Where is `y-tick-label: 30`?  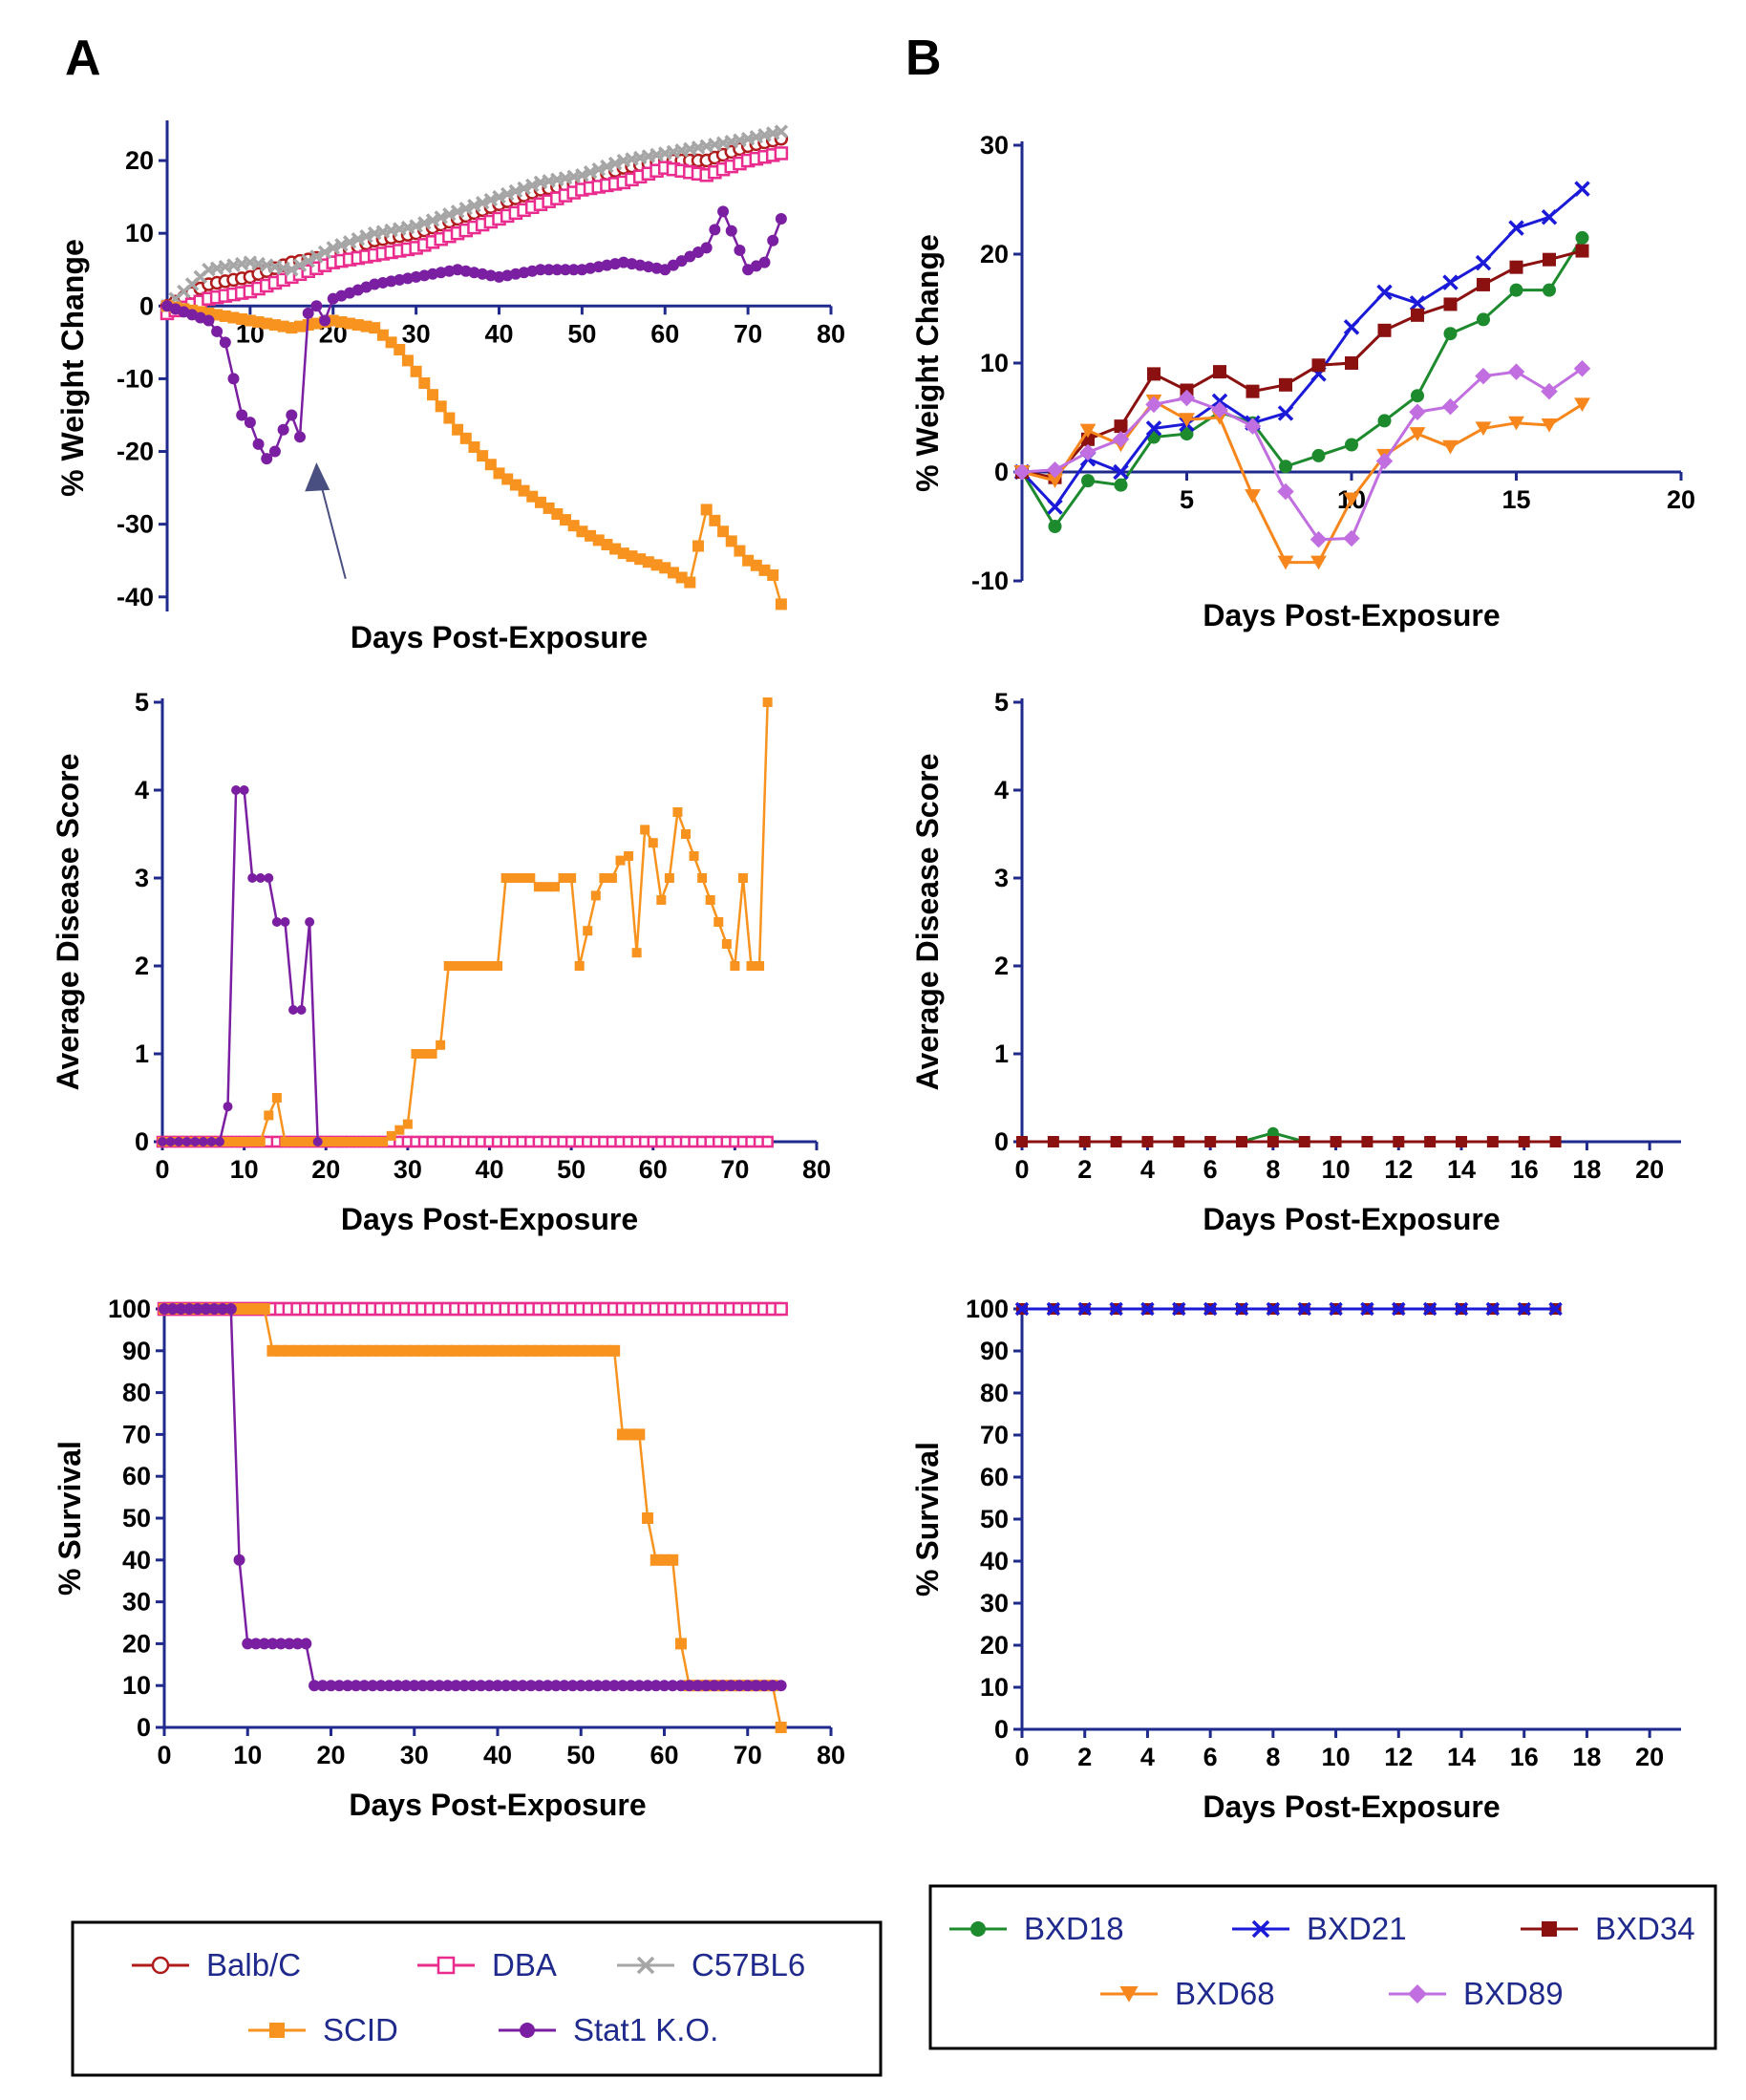
y-tick-label: 30 is located at coordinates (995, 1603).